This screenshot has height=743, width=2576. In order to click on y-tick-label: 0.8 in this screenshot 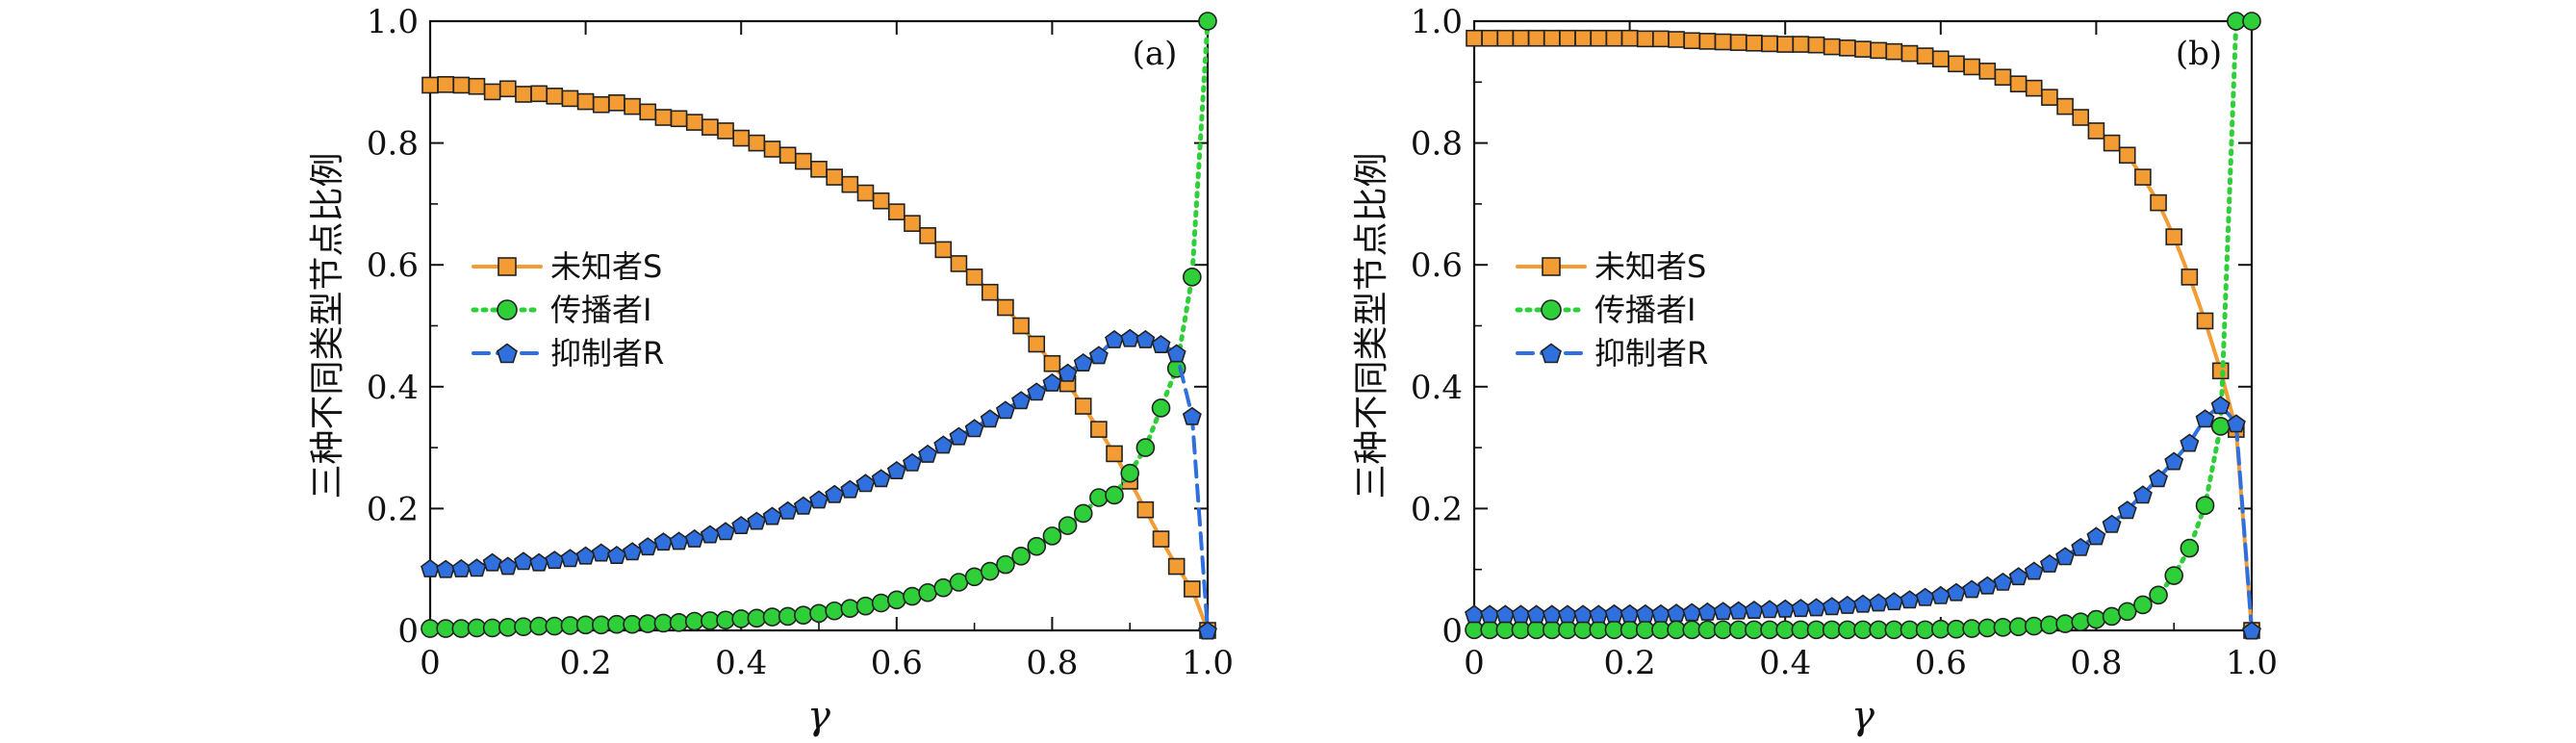, I will do `click(393, 144)`.